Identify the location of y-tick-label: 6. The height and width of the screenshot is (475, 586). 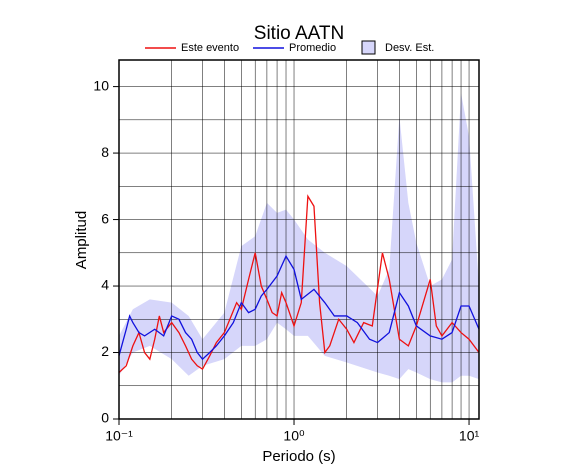
(105, 218).